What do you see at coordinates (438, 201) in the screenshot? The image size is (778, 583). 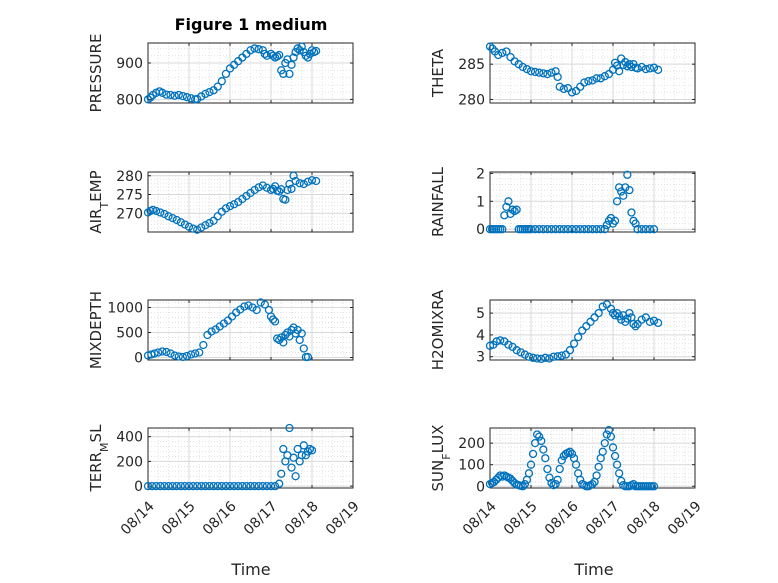 I see `y-axis-label-main: RAINFALL` at bounding box center [438, 201].